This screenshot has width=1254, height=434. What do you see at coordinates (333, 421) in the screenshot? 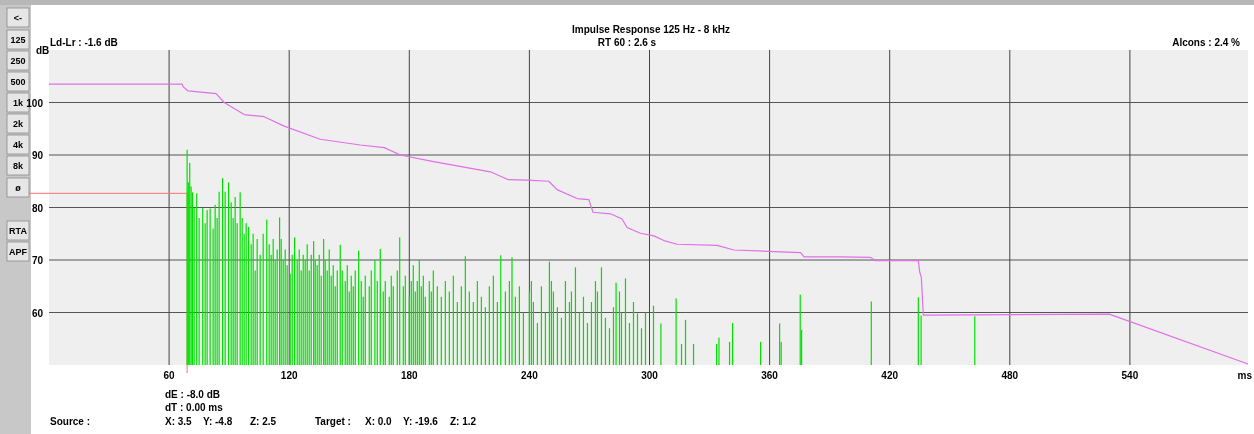
I see `text: Target :` at bounding box center [333, 421].